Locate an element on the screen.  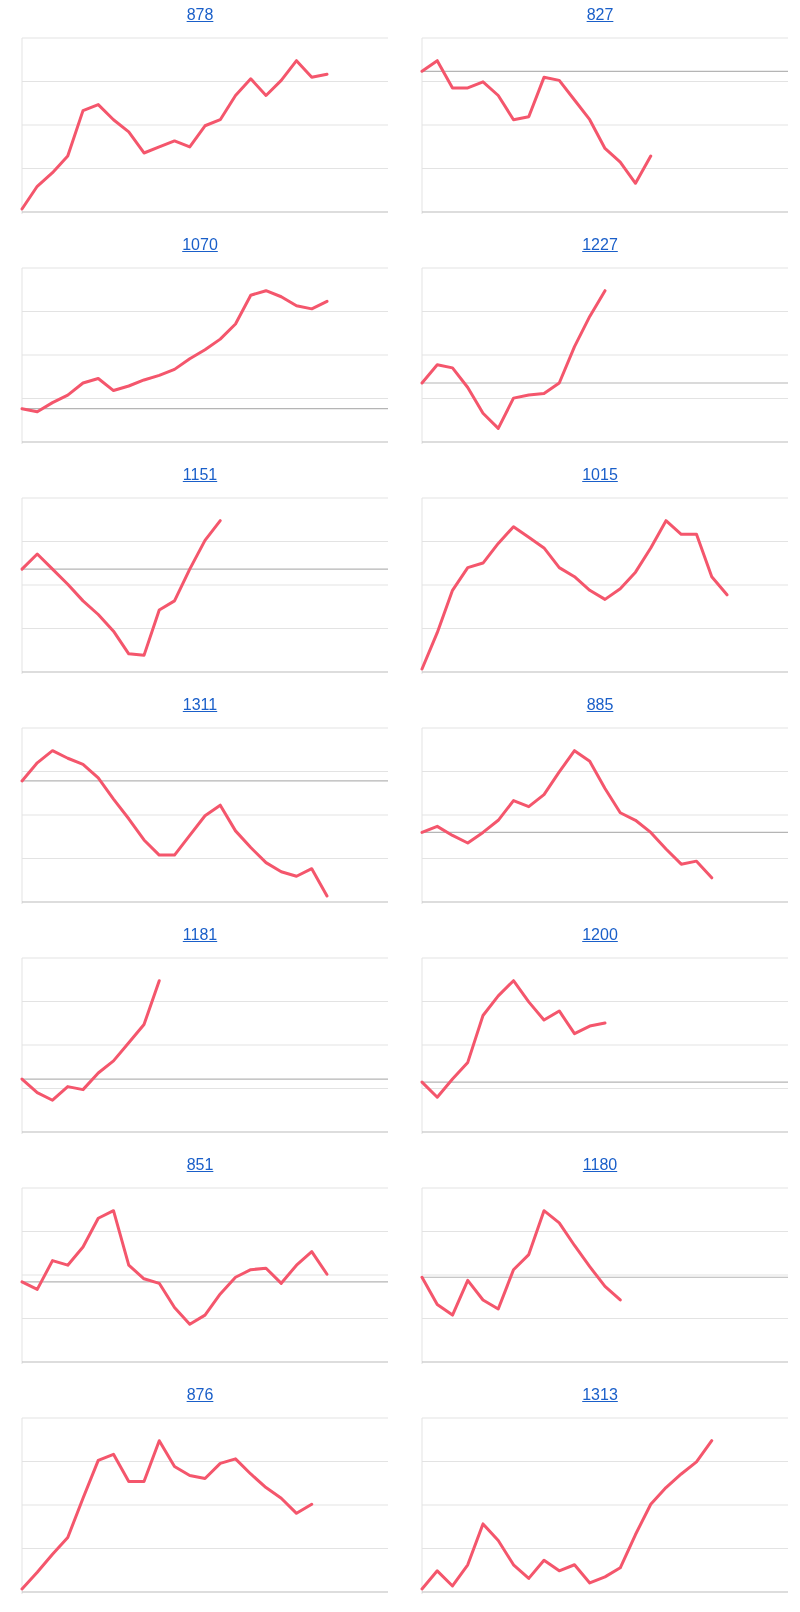
chart-title: 1313 is located at coordinates (600, 1395).